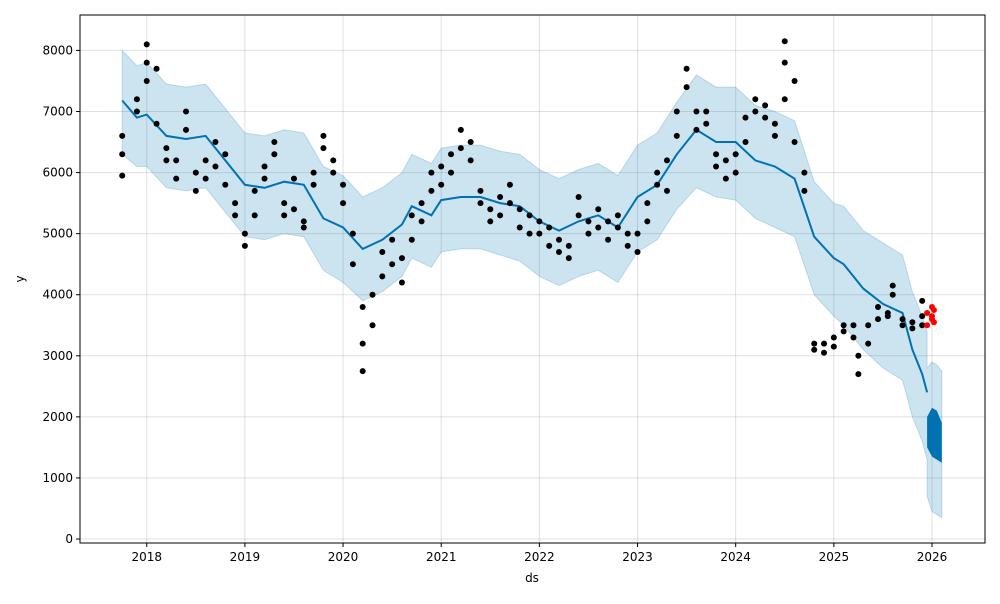  I want to click on x-tick-label: 2020, so click(343, 557).